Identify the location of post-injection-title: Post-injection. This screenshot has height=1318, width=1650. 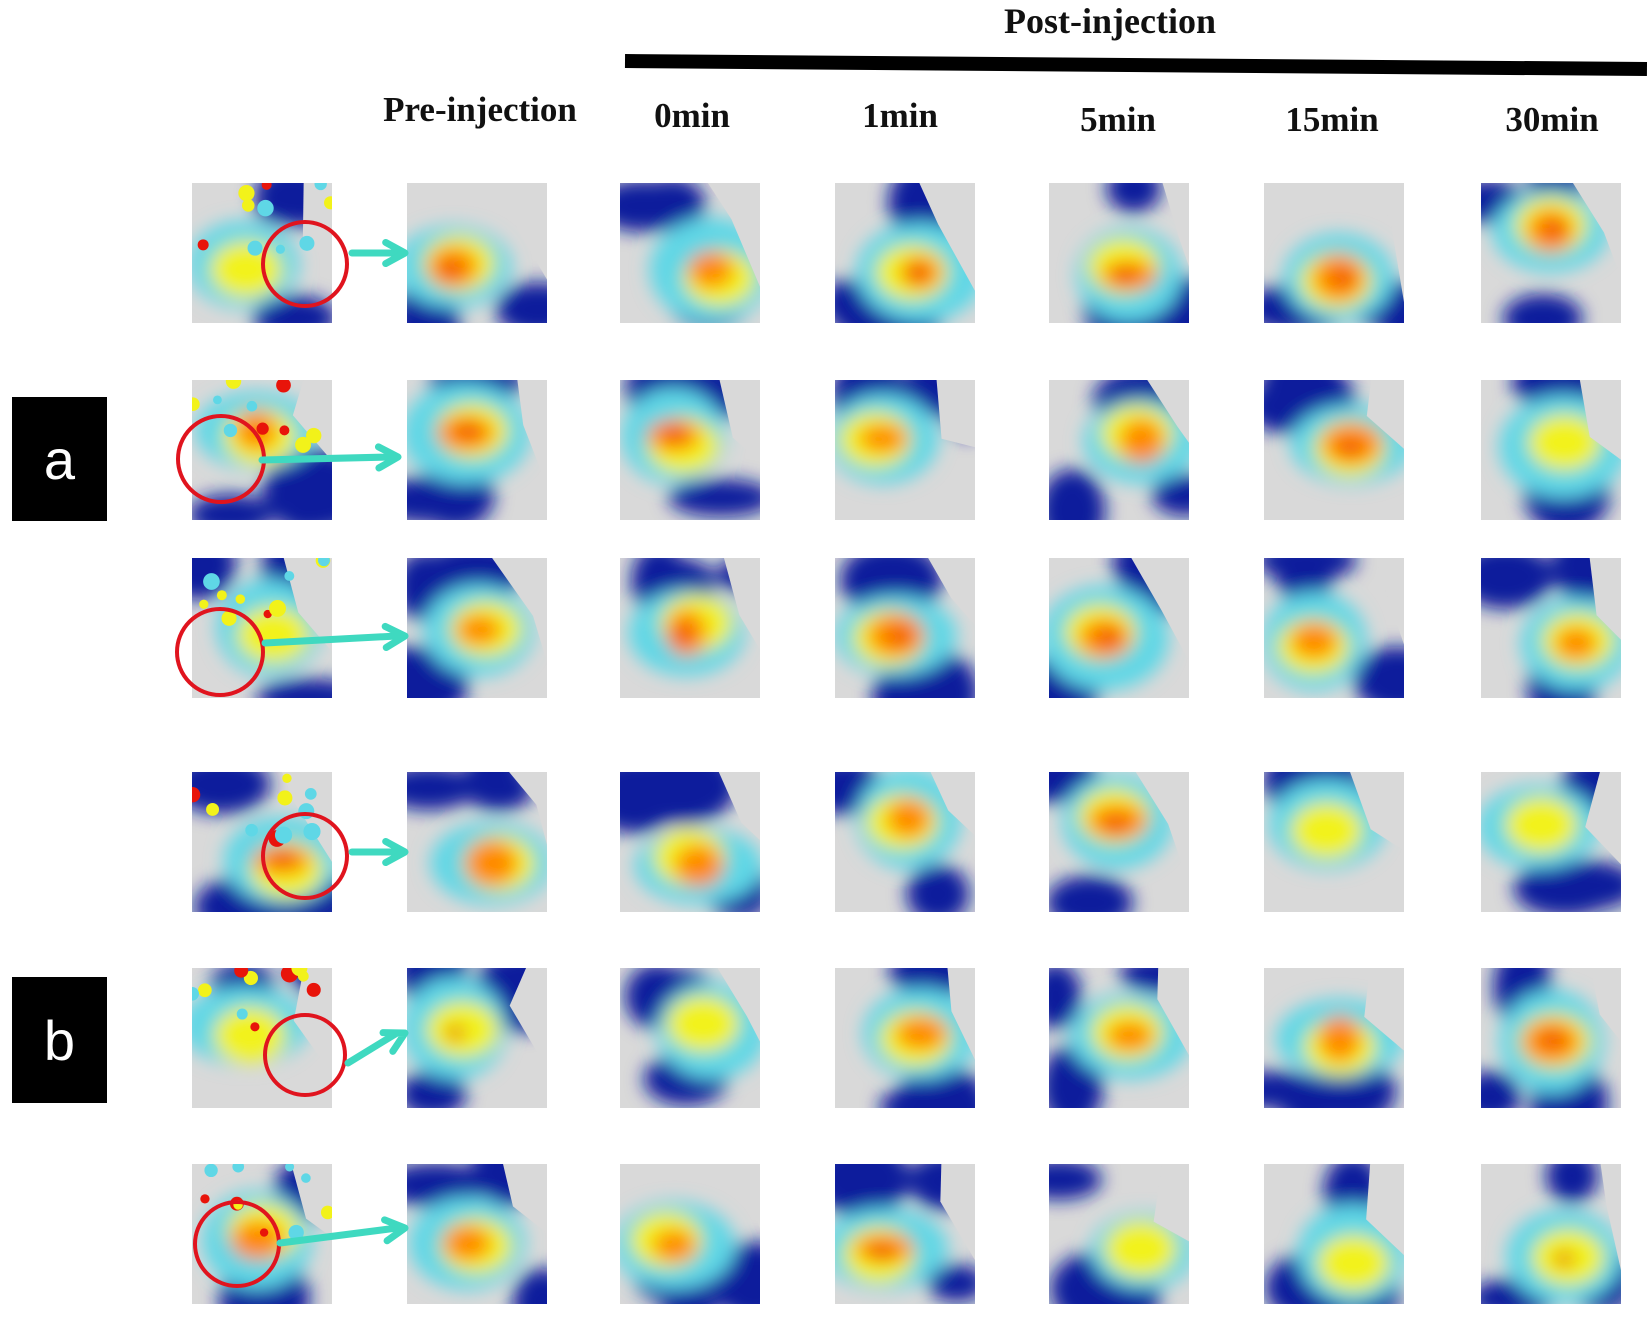
(1110, 21).